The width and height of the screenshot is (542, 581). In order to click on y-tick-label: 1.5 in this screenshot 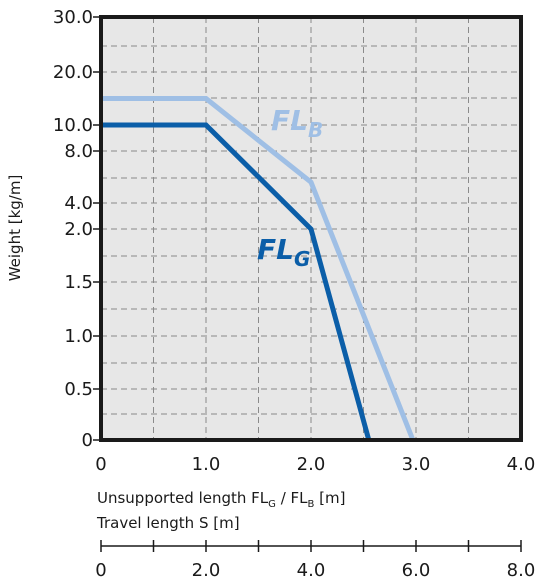, I will do `click(78, 282)`.